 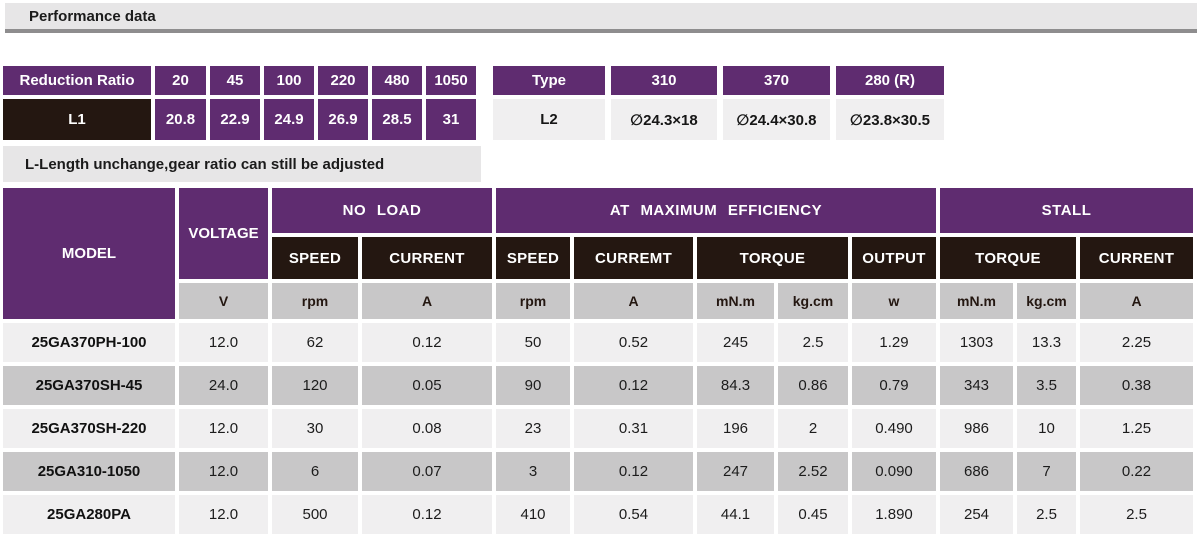 I want to click on value-cell: 0.08, so click(x=427, y=428).